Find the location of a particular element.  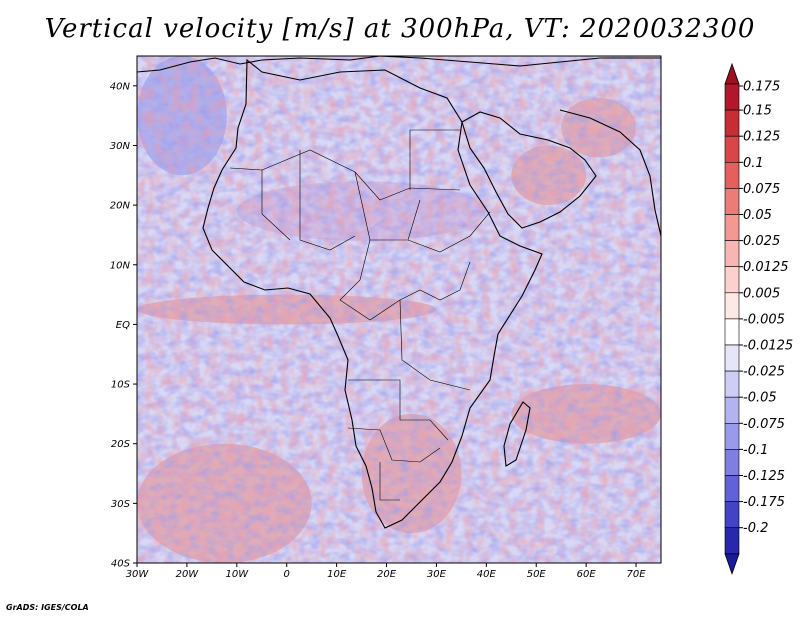

colorbar-label: 0.15 is located at coordinates (757, 111).